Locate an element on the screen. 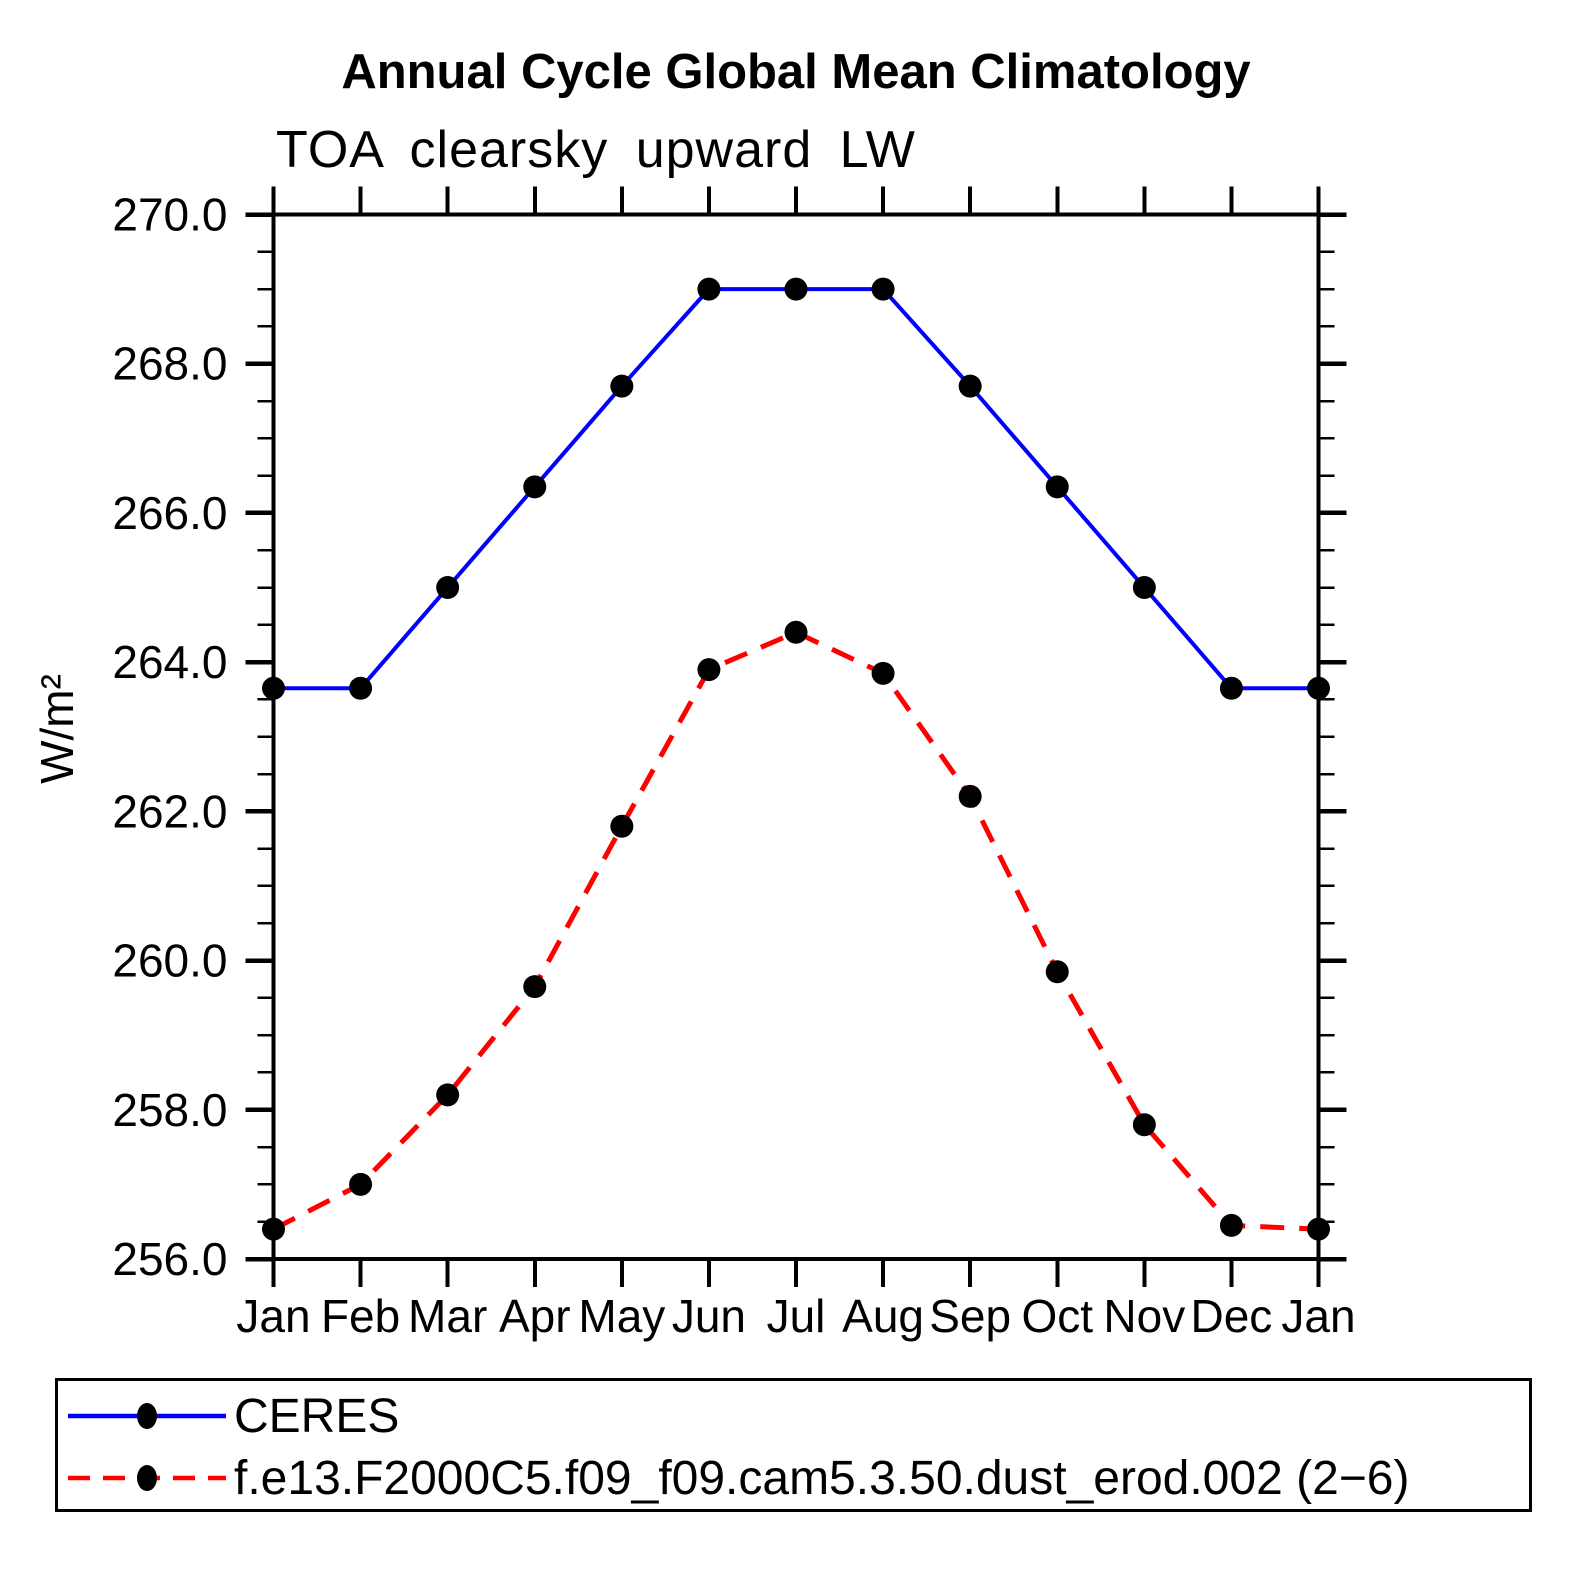  y-tick-label: 258.0 is located at coordinates (169, 1110).